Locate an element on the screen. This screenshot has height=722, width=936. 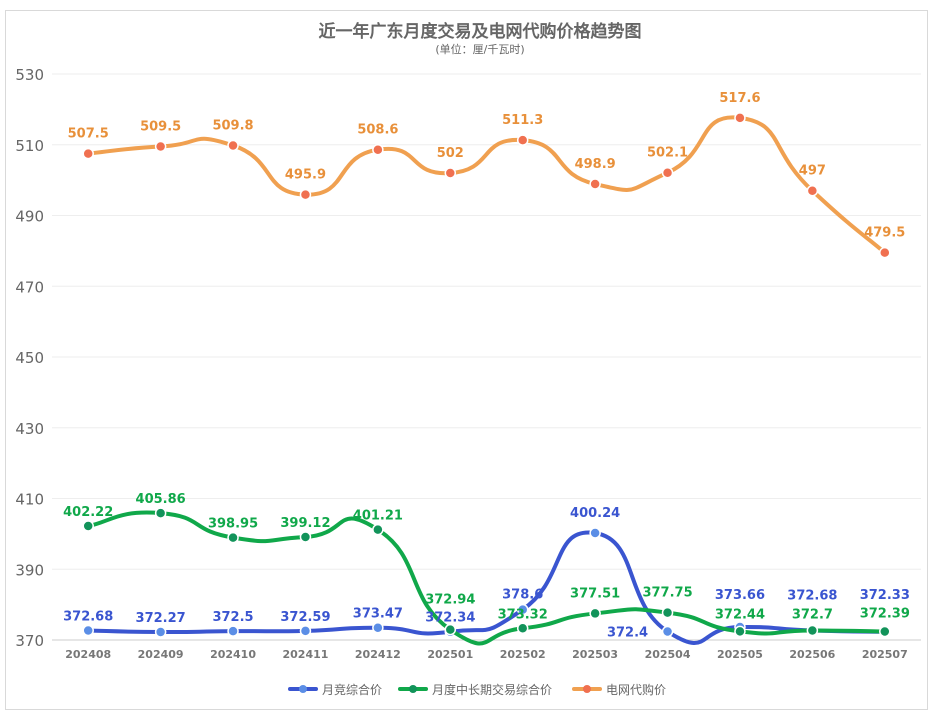
x-tick-label: 202504 is located at coordinates (668, 654).